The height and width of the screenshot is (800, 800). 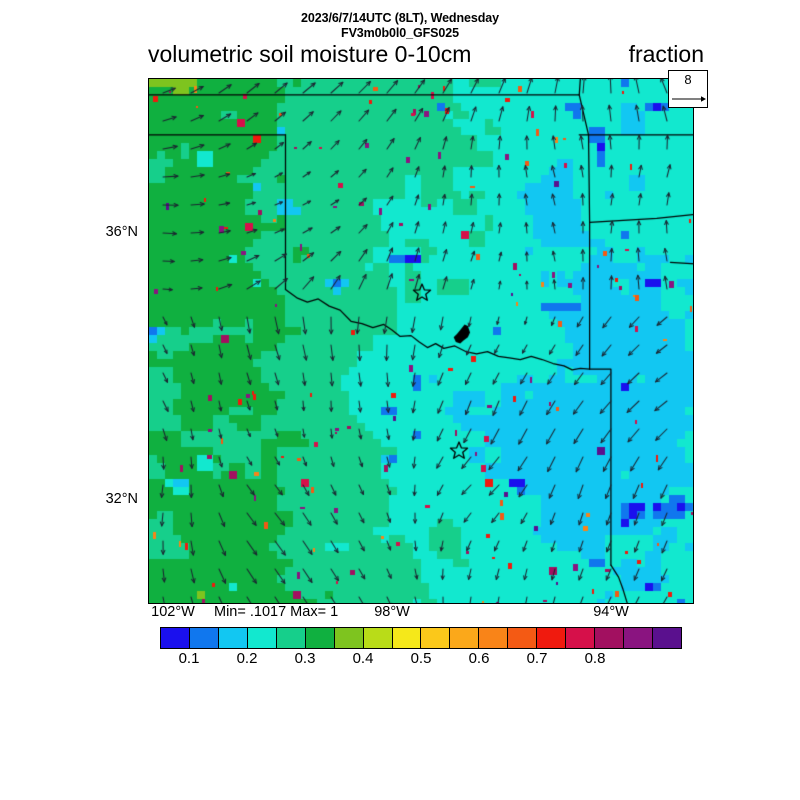 I want to click on colorbar-tick-3: 0.4, so click(x=363, y=658).